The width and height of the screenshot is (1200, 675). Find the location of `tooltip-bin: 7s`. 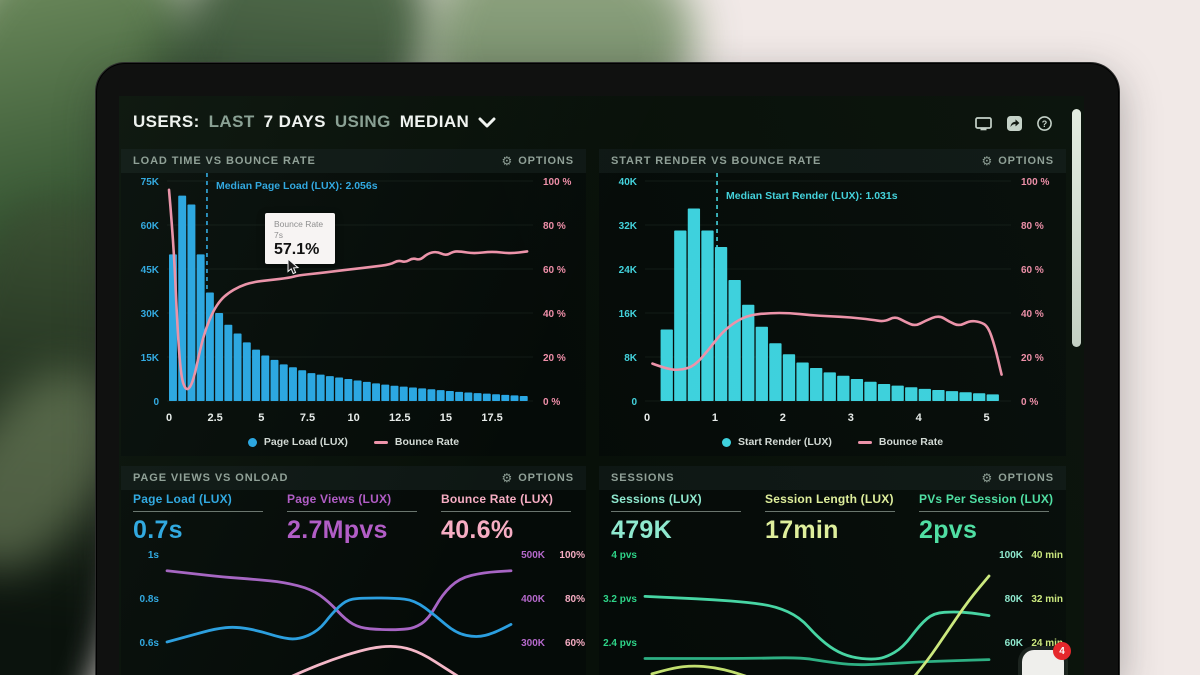

tooltip-bin: 7s is located at coordinates (278, 234).